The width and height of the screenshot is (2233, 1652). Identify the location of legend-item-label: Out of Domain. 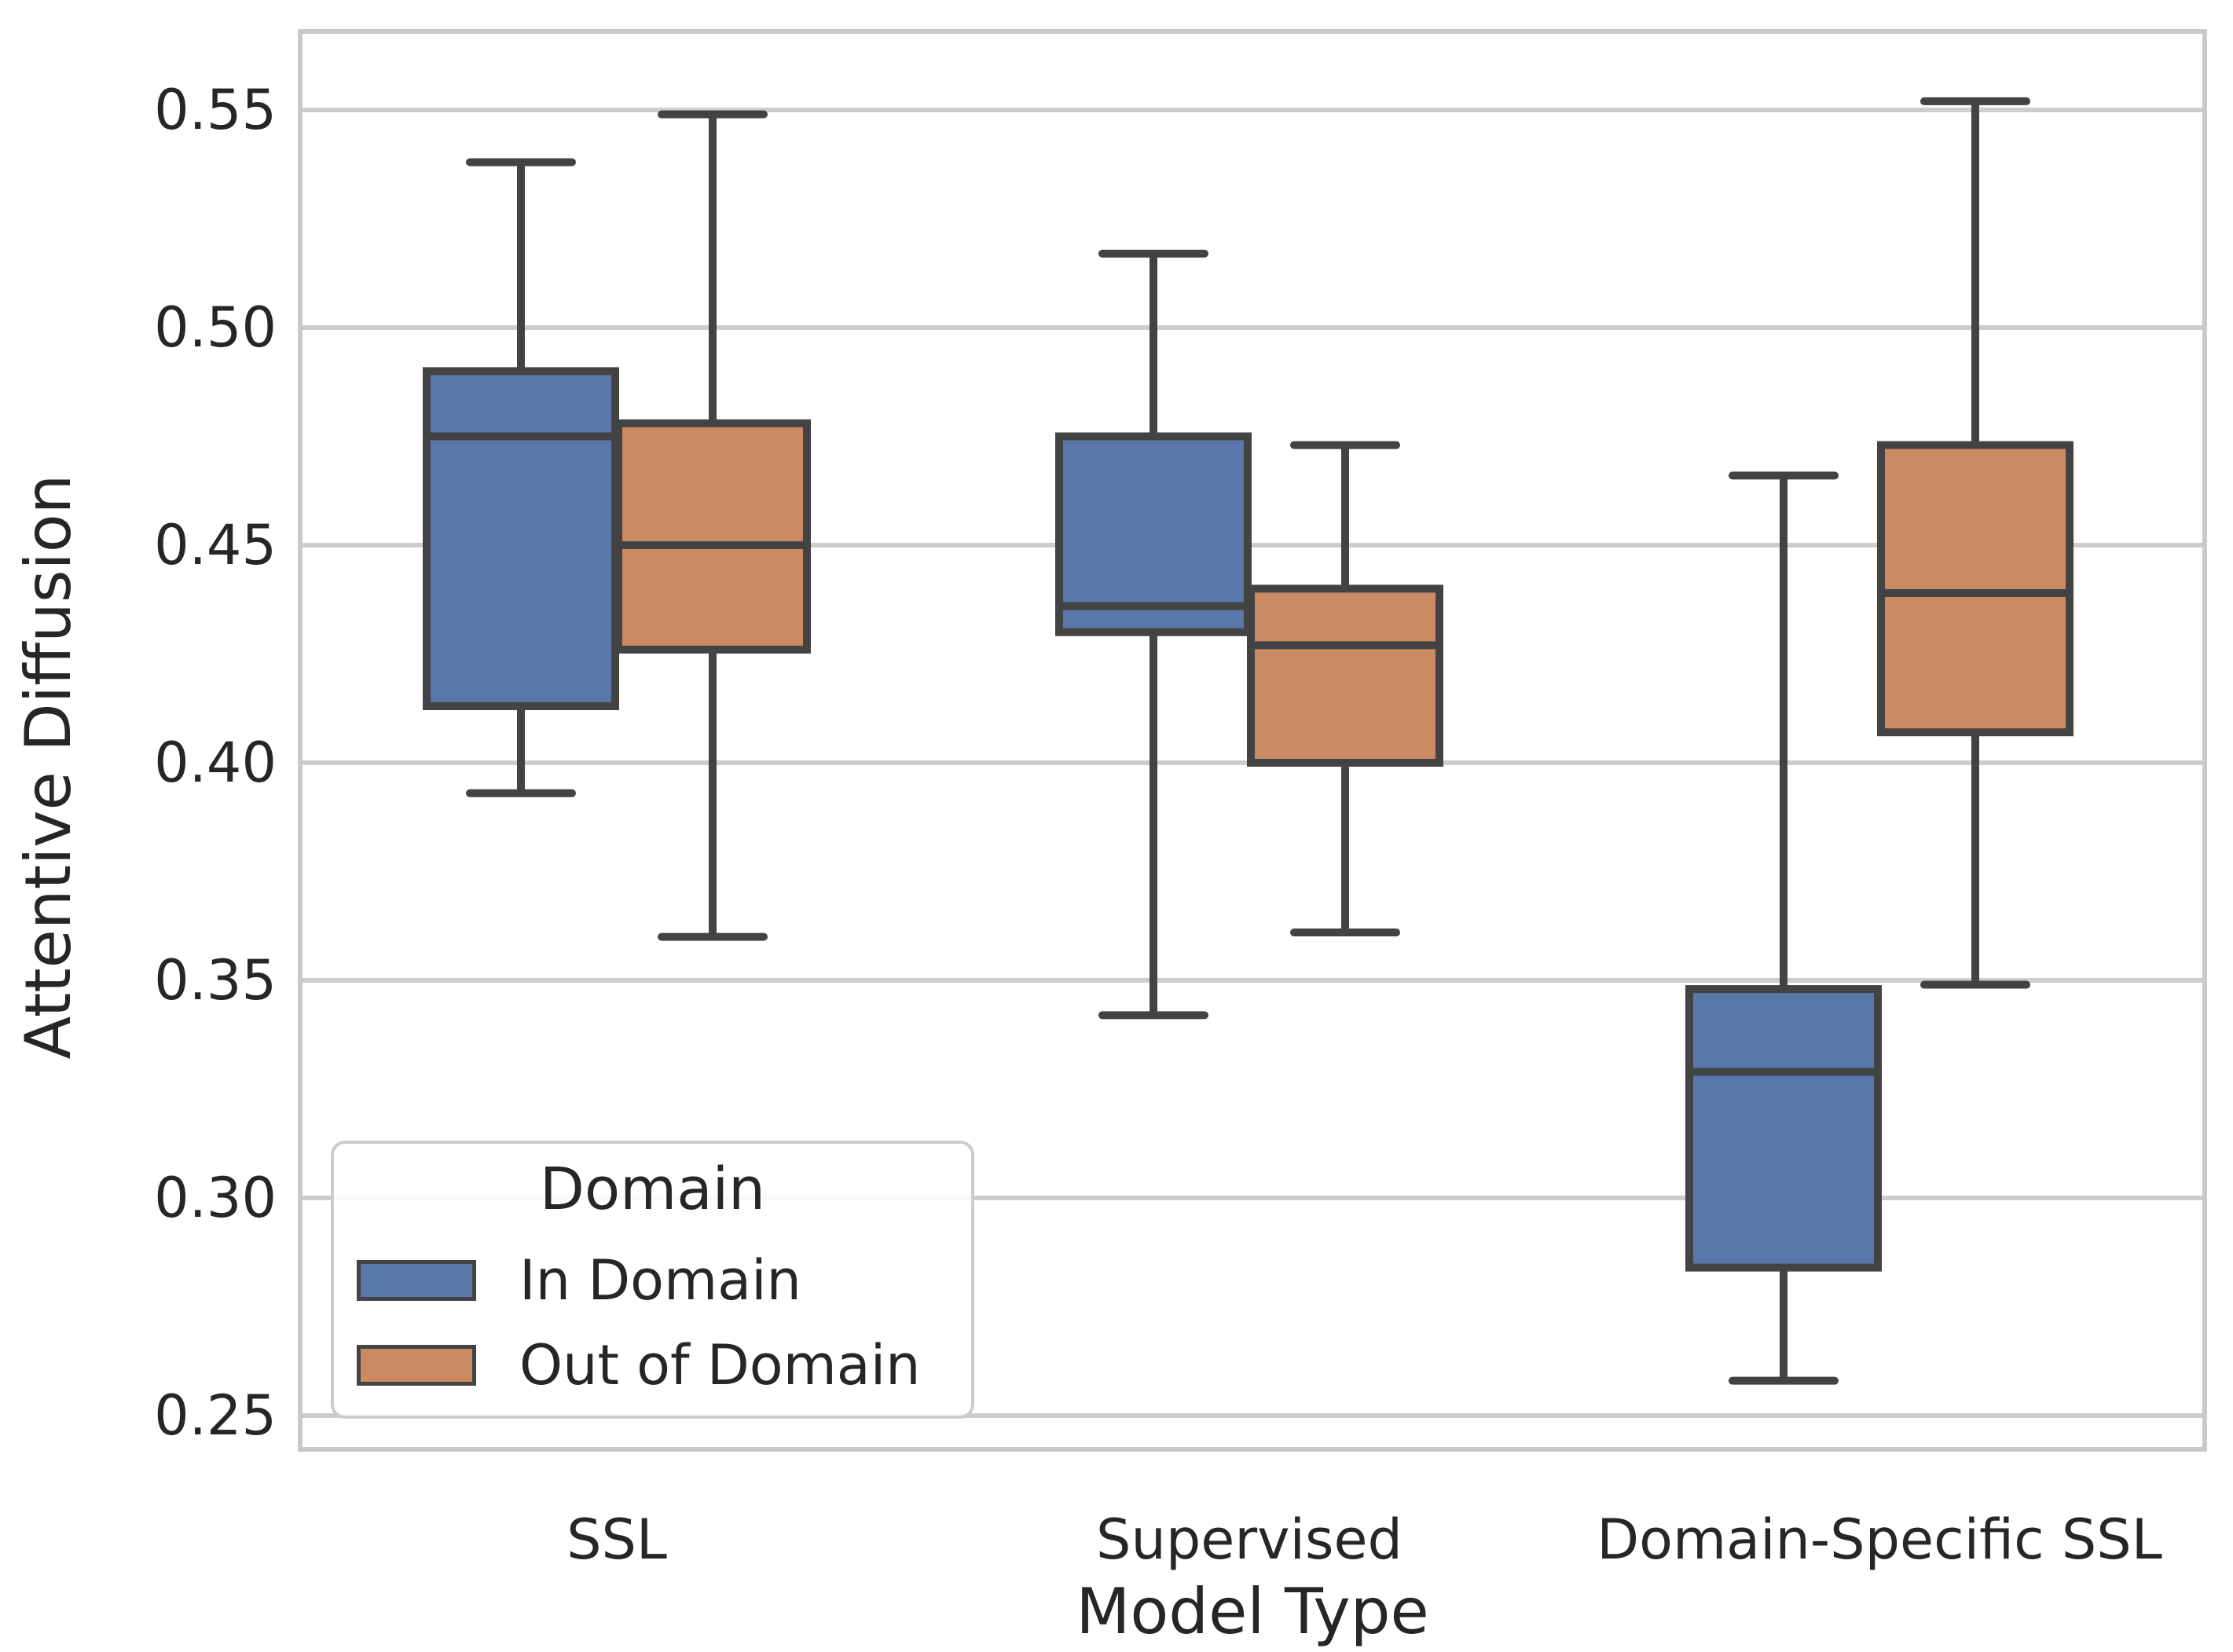
(720, 1365).